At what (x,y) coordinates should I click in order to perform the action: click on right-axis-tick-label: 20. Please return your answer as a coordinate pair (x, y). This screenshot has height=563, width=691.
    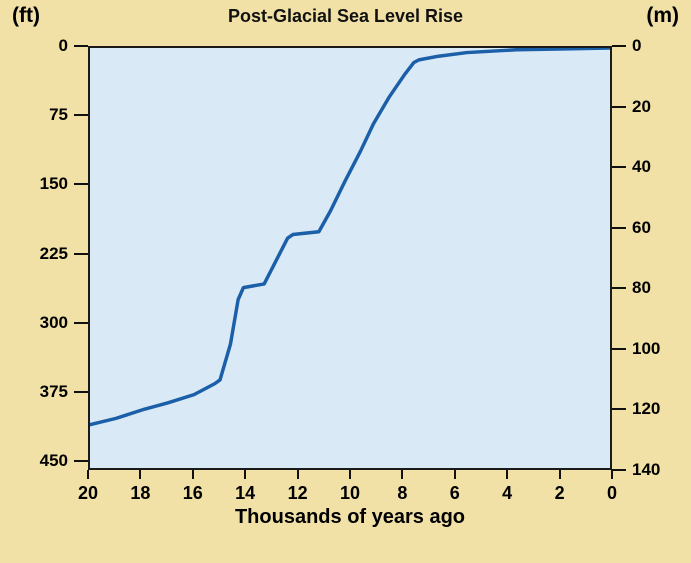
    Looking at the image, I should click on (641, 106).